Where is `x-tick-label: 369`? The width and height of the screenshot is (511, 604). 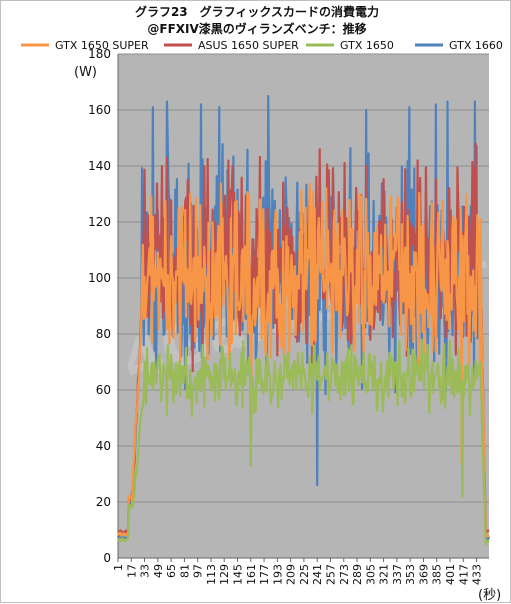 x-tick-label: 369 is located at coordinates (423, 574).